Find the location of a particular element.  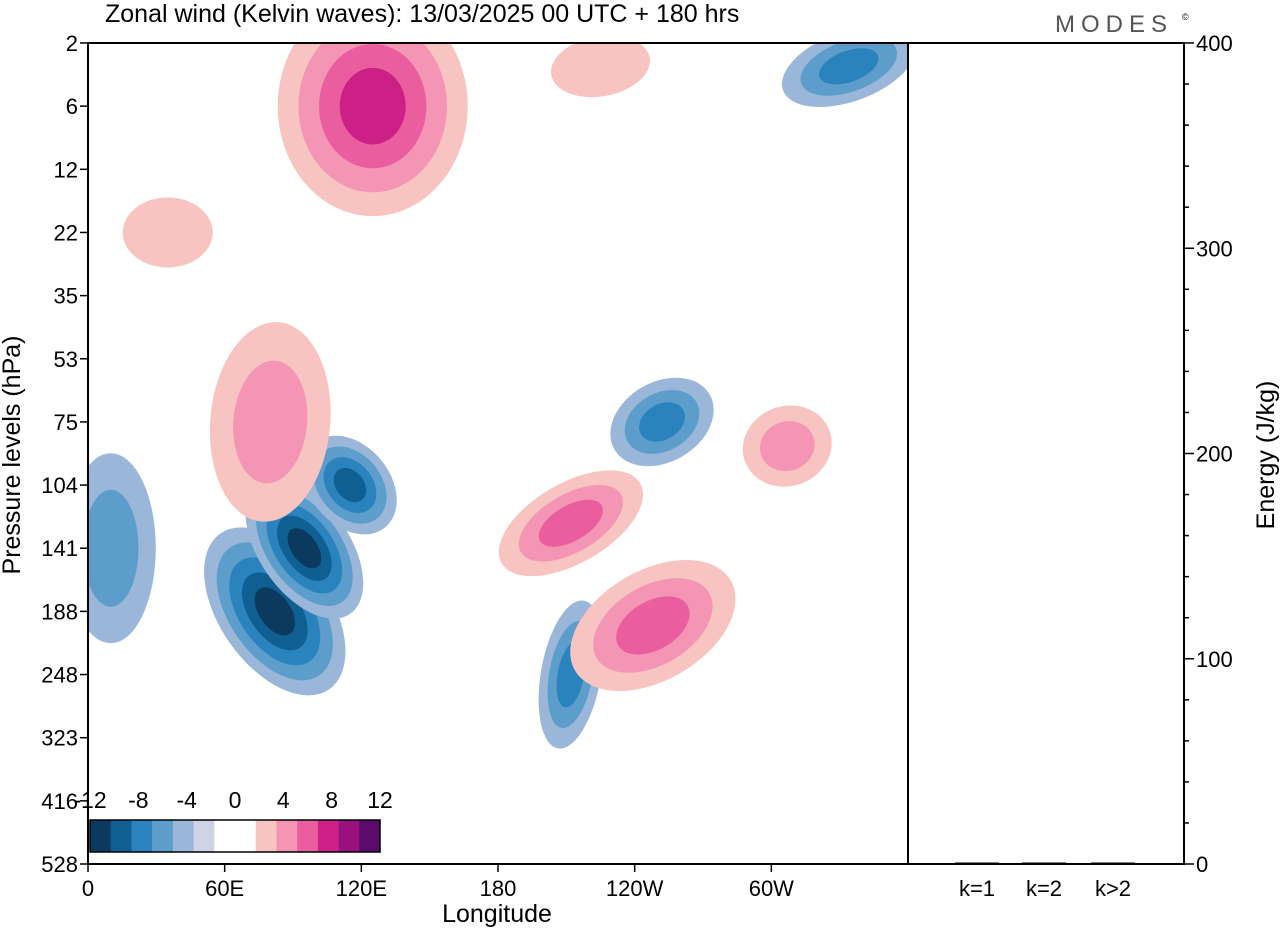

energy-tick-label: 300 is located at coordinates (1214, 248).